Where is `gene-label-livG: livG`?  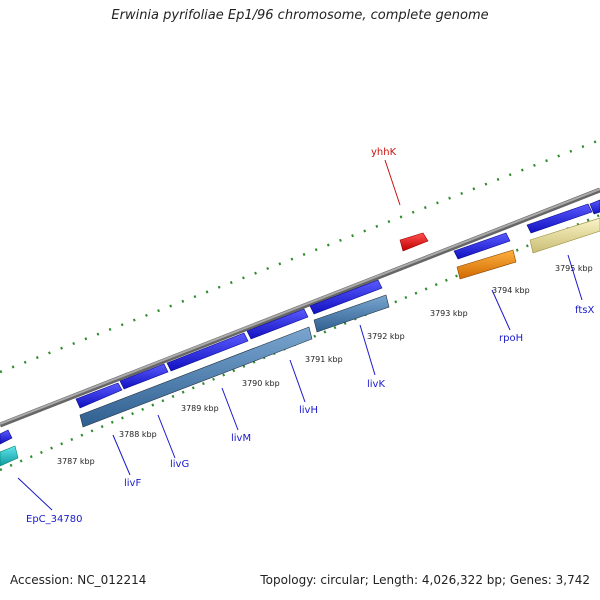 gene-label-livG: livG is located at coordinates (179, 464).